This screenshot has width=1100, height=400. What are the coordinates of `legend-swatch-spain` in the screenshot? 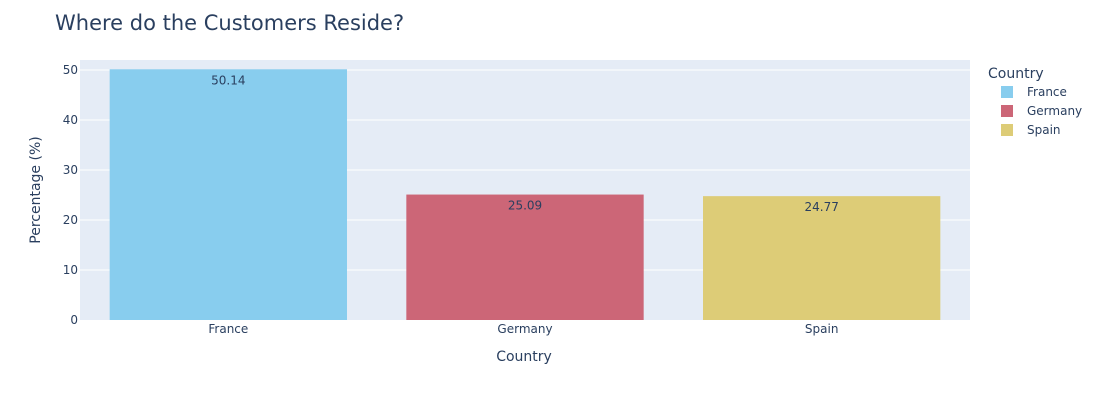 It's located at (1007, 130).